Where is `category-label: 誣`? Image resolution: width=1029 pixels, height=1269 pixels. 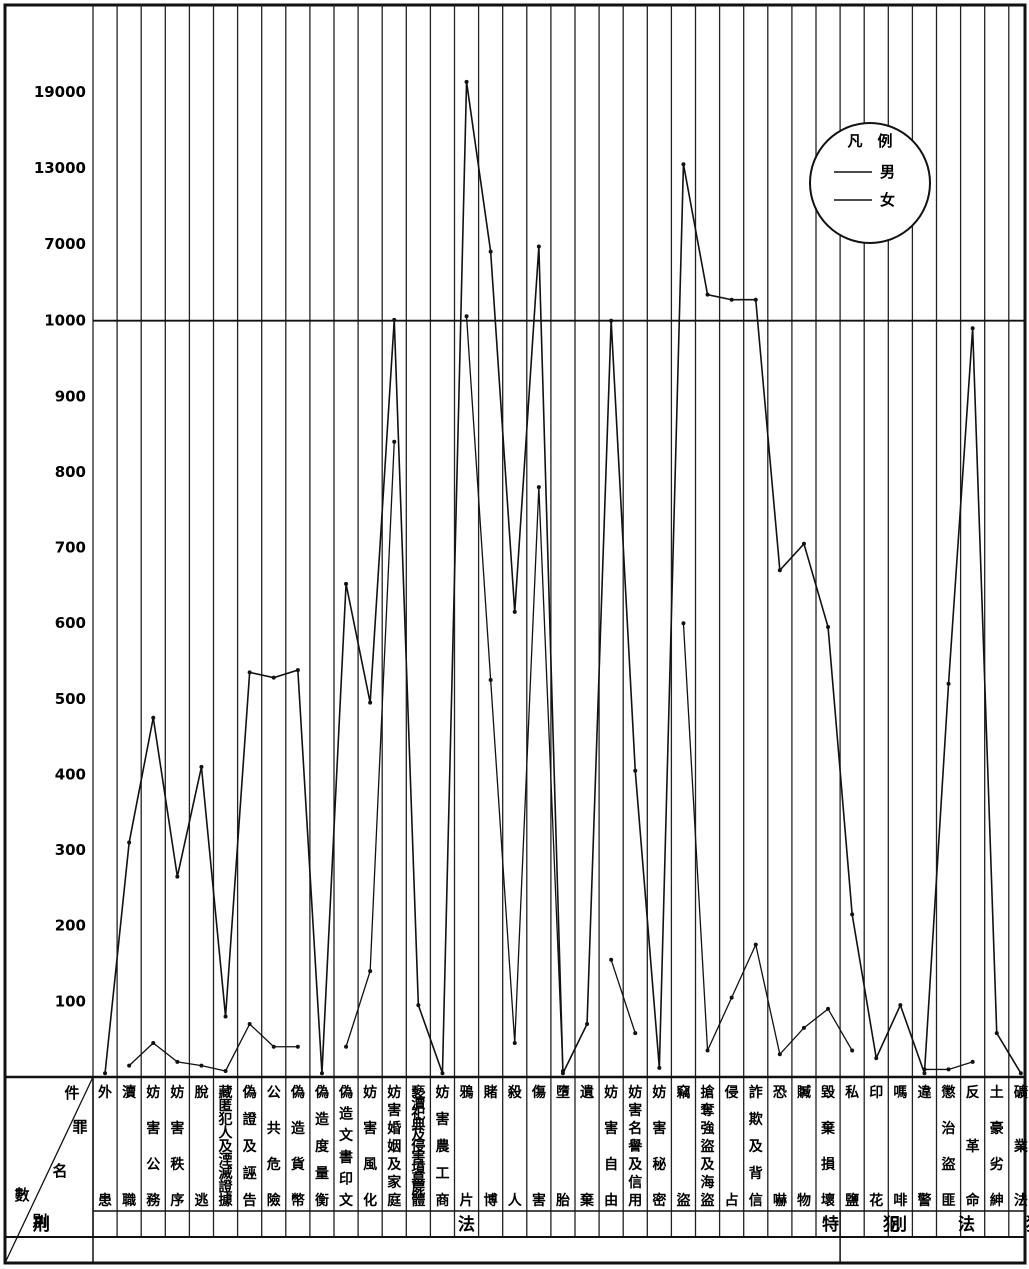 category-label: 誣 is located at coordinates (250, 1173).